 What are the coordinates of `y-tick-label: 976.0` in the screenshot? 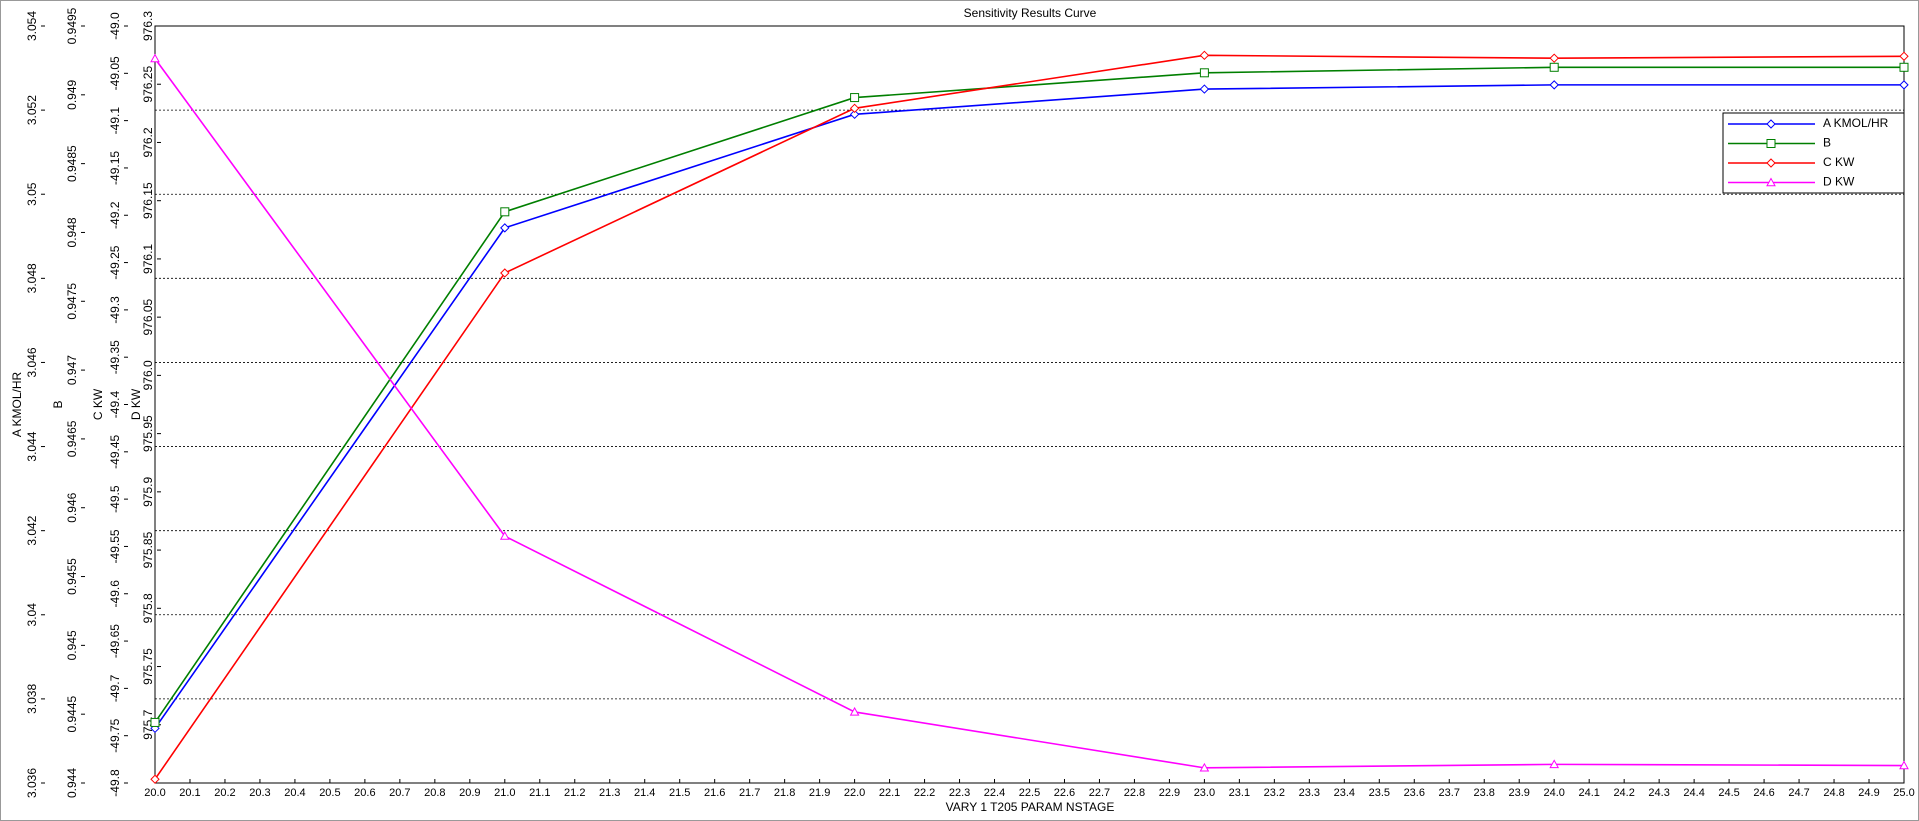 It's located at (148, 375).